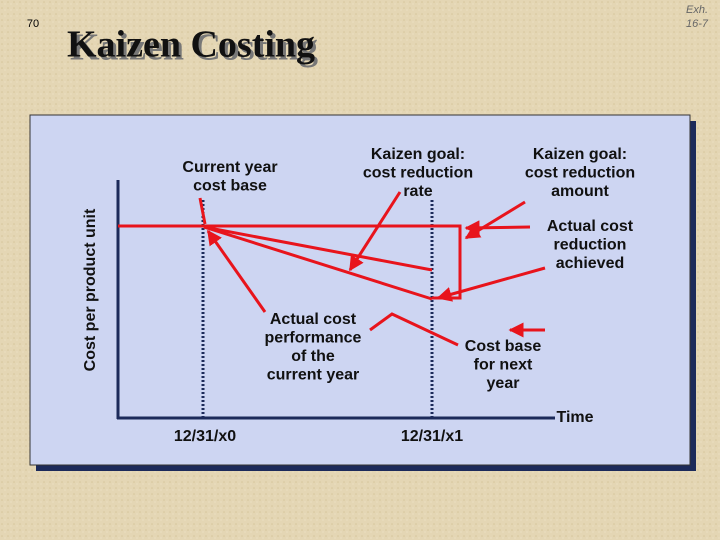  I want to click on date-label: 12/31/x1, so click(432, 436).